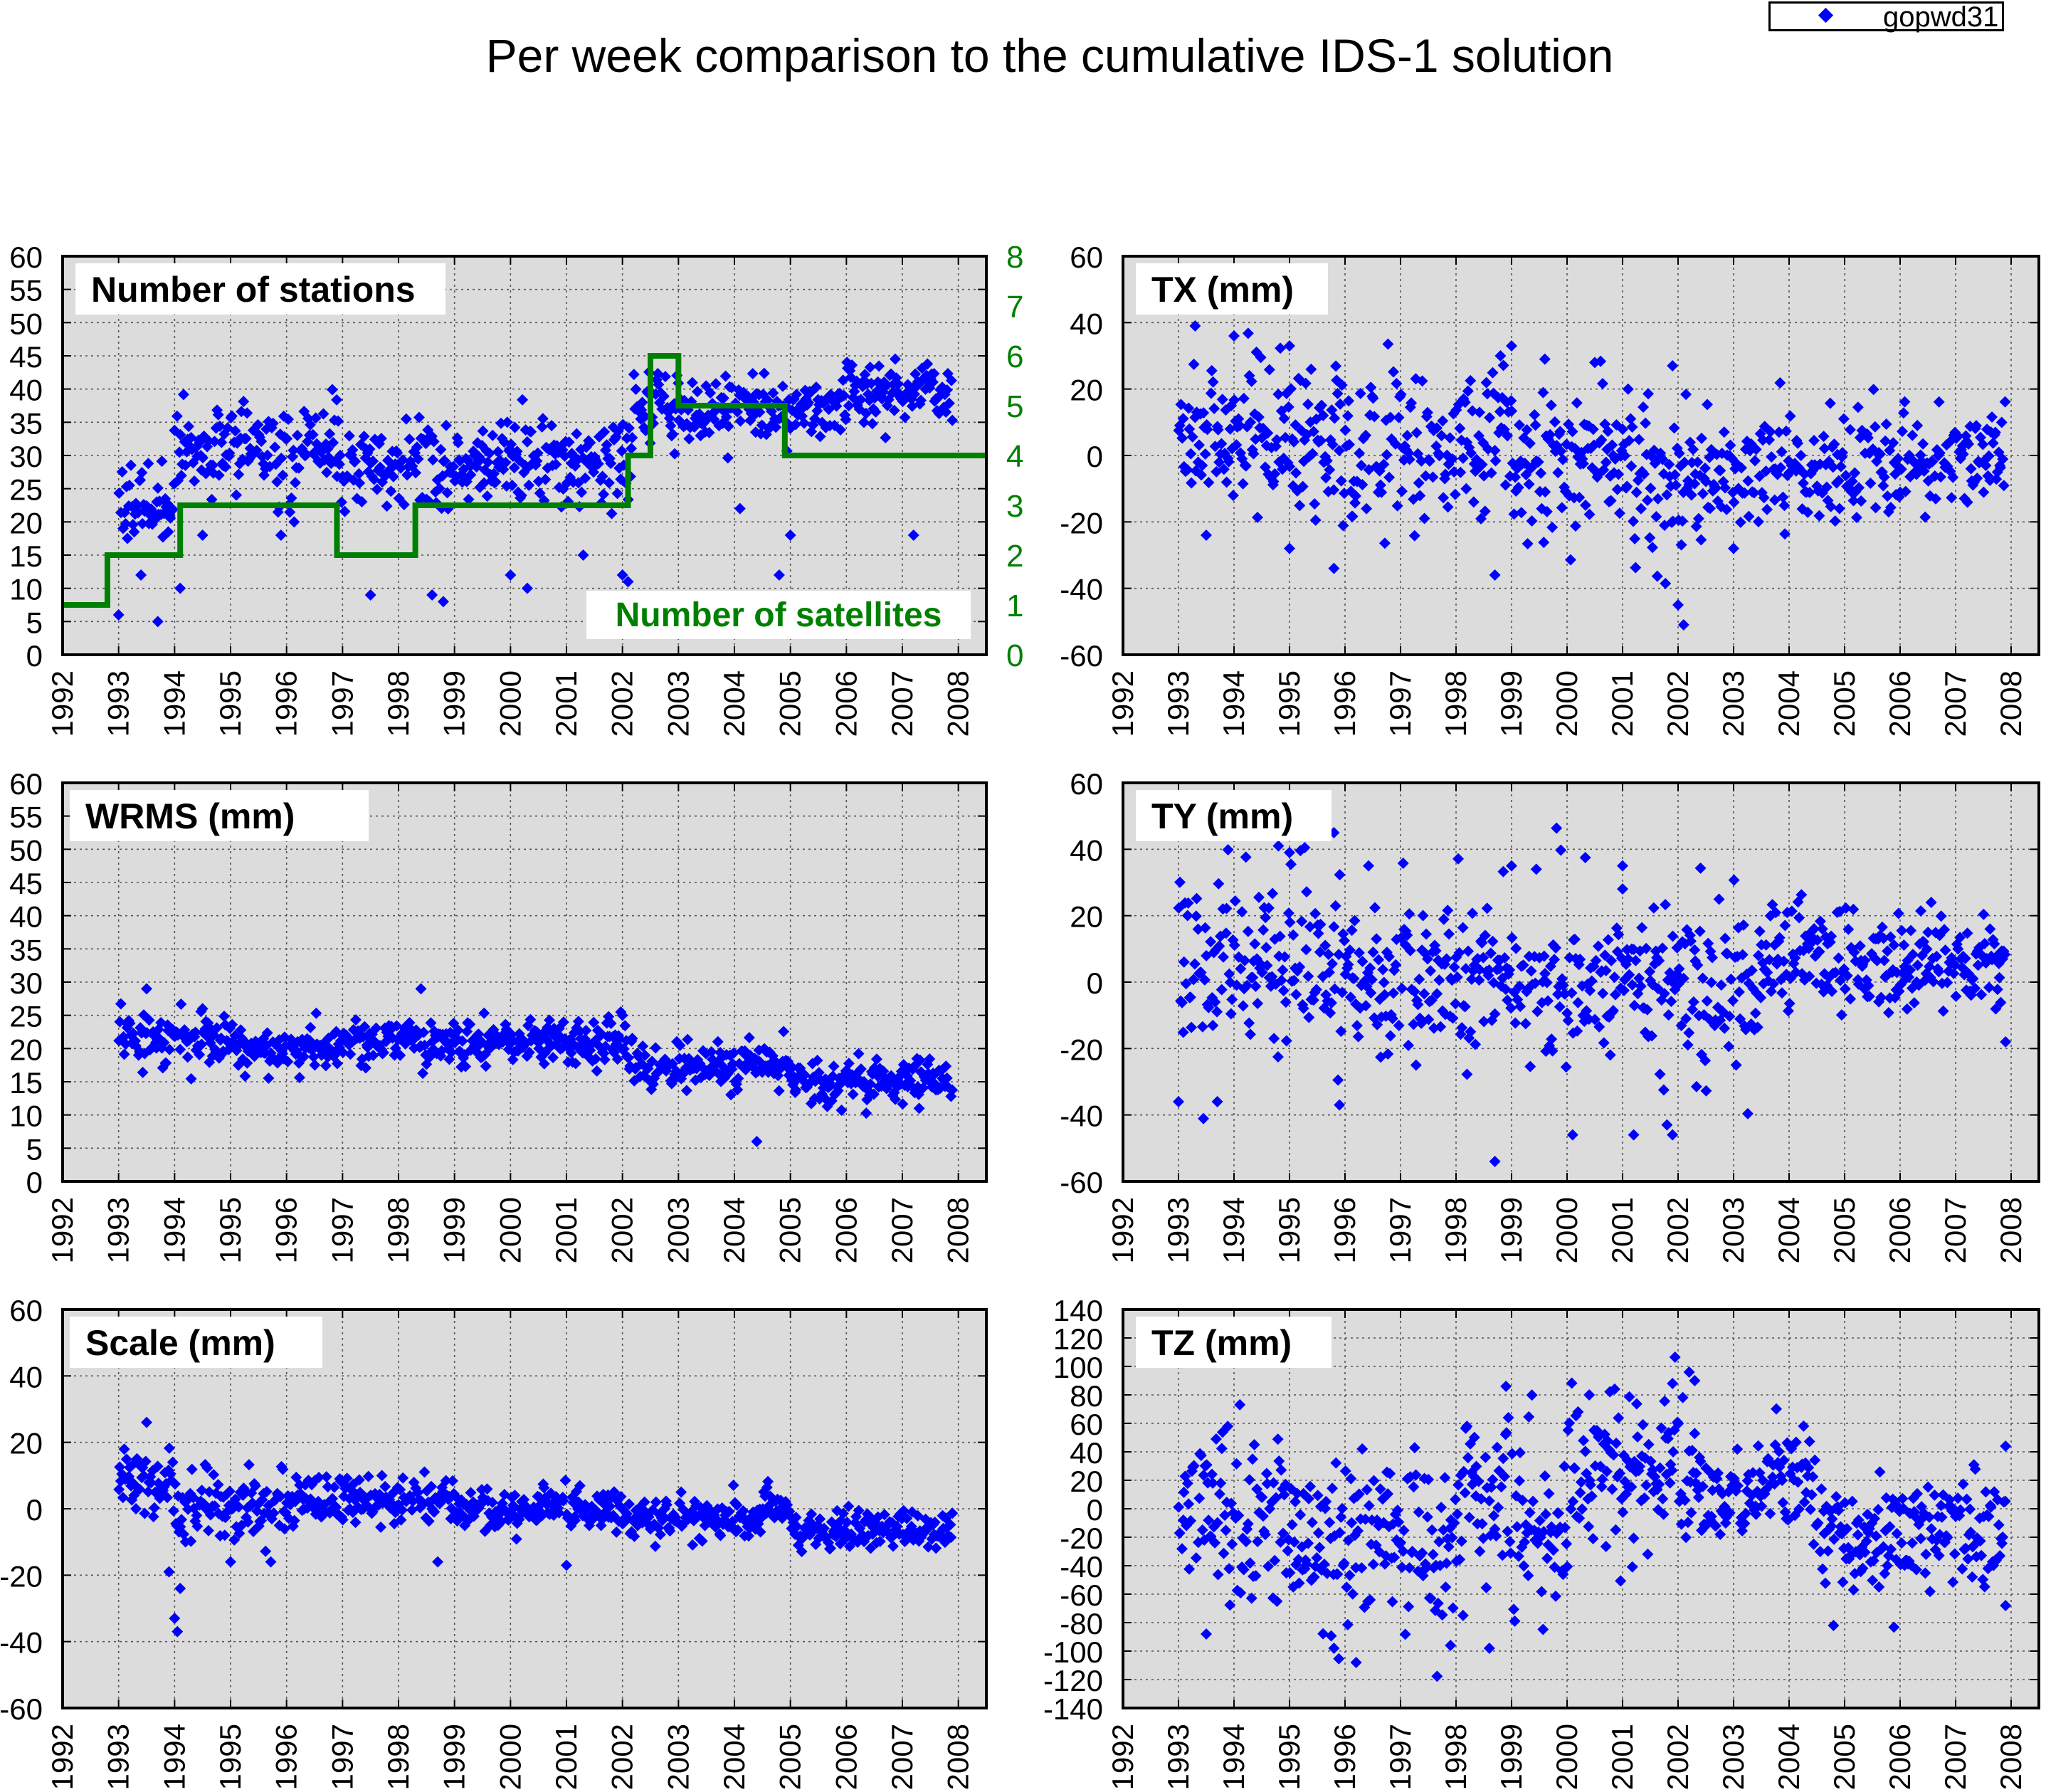  Describe the element at coordinates (1081, 522) in the screenshot. I see `y-tick-label: -20` at that location.